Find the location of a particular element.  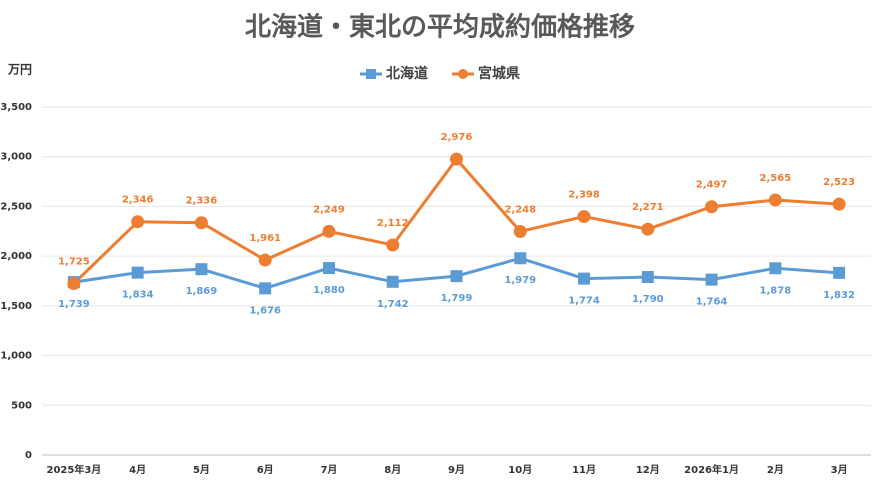

y-tick-label: 1,000 is located at coordinates (16, 356).